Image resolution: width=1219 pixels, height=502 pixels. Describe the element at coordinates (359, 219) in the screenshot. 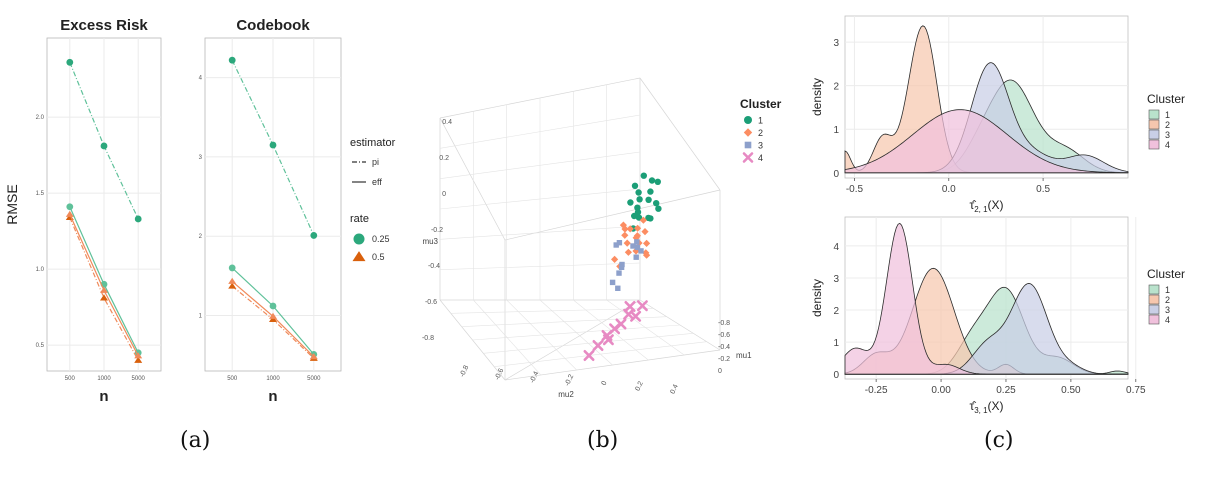

I see `legend-rate-title: rate` at that location.